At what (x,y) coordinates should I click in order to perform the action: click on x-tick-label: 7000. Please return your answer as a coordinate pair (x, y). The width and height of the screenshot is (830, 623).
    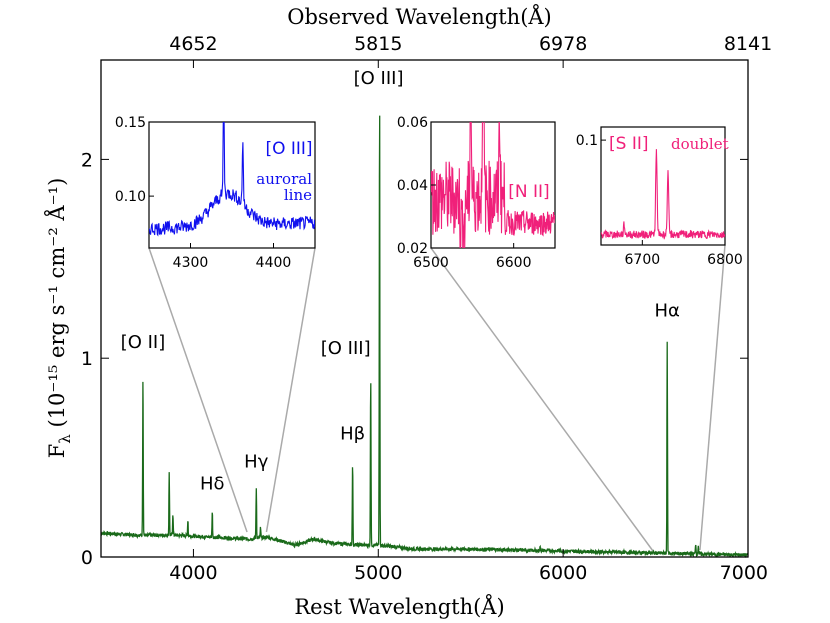
    Looking at the image, I should click on (744, 573).